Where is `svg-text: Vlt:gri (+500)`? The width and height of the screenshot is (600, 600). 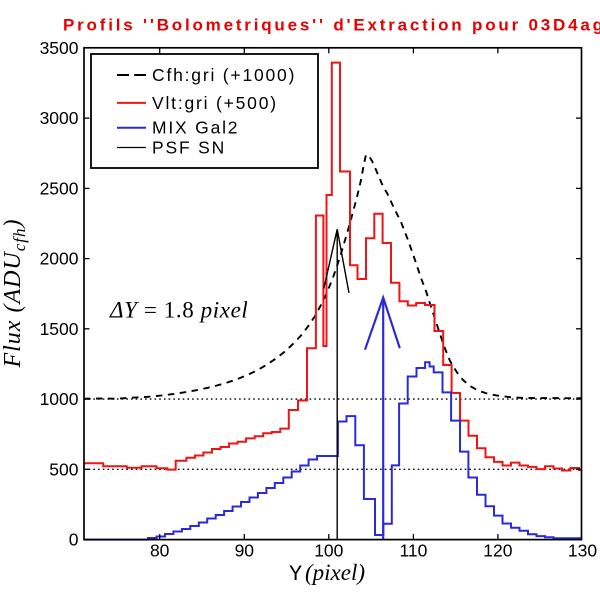 svg-text: Vlt:gri (+500) is located at coordinates (215, 103).